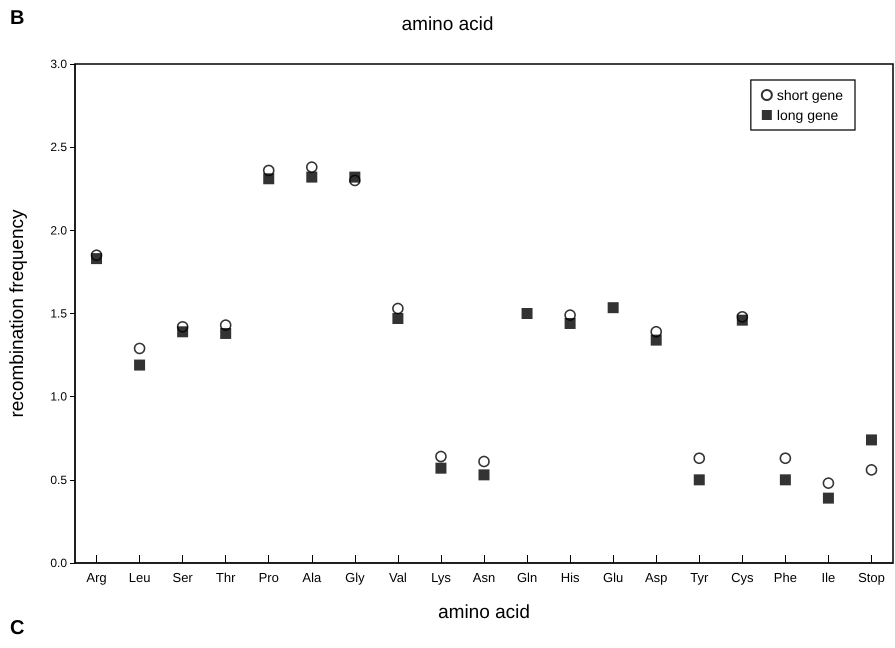 The height and width of the screenshot is (648, 895). Describe the element at coordinates (17, 18) in the screenshot. I see `text: B` at that location.